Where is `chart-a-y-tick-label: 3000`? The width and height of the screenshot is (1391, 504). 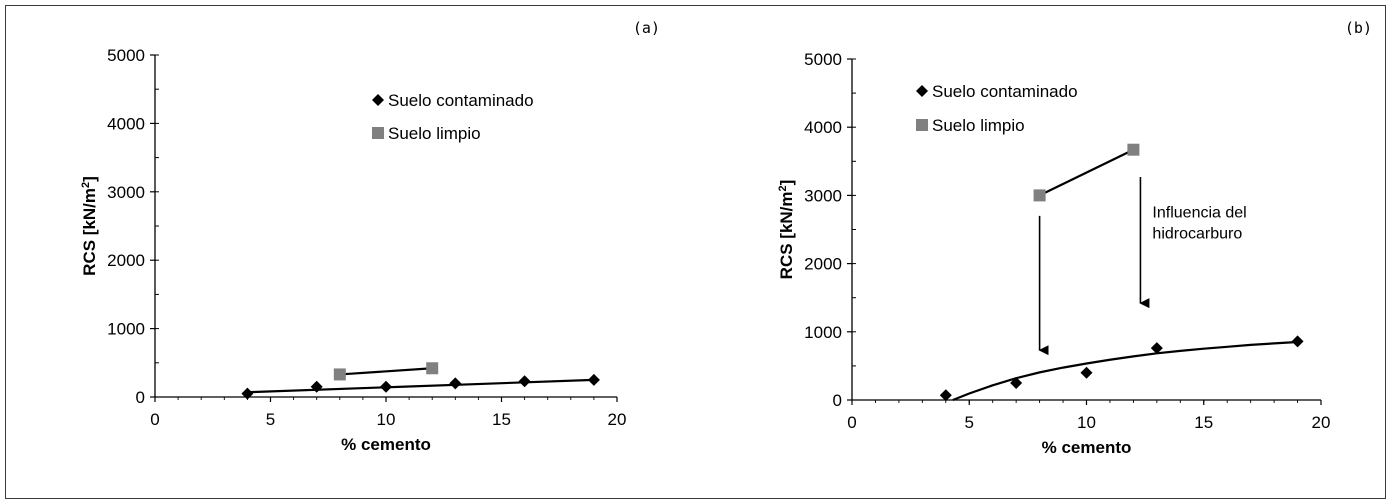
chart-a-y-tick-label: 3000 is located at coordinates (126, 192).